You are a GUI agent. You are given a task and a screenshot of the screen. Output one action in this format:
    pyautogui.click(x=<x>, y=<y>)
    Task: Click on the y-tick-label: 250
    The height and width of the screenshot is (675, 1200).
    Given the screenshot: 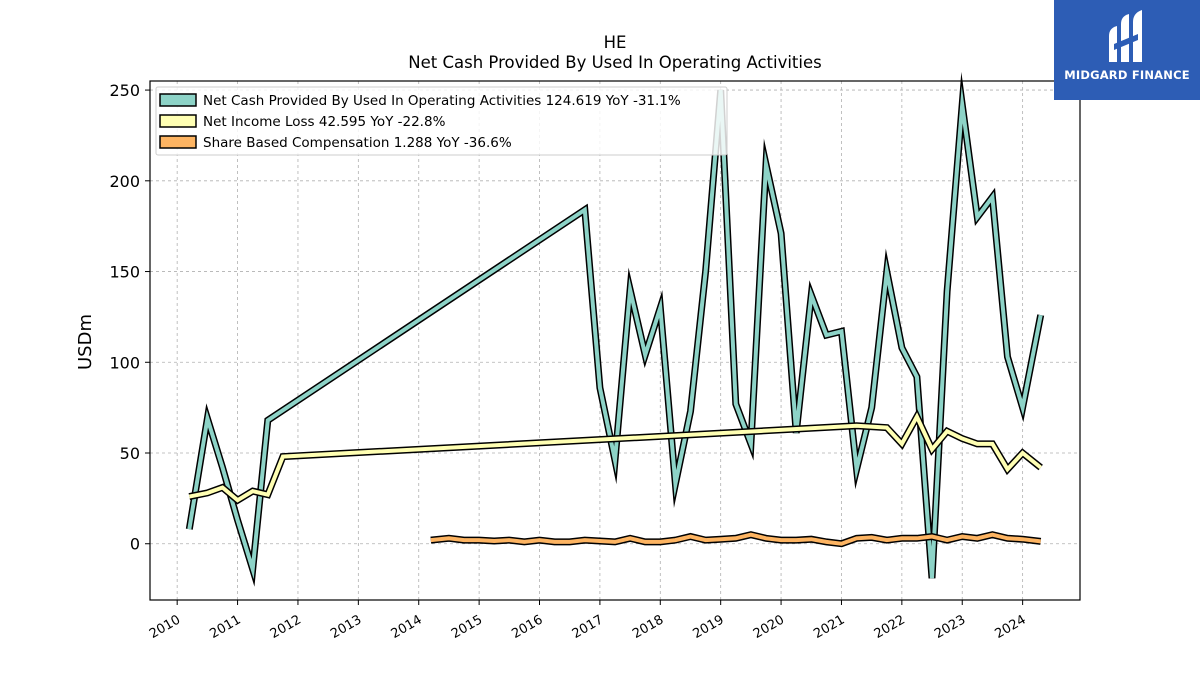 What is the action you would take?
    pyautogui.click(x=124, y=90)
    